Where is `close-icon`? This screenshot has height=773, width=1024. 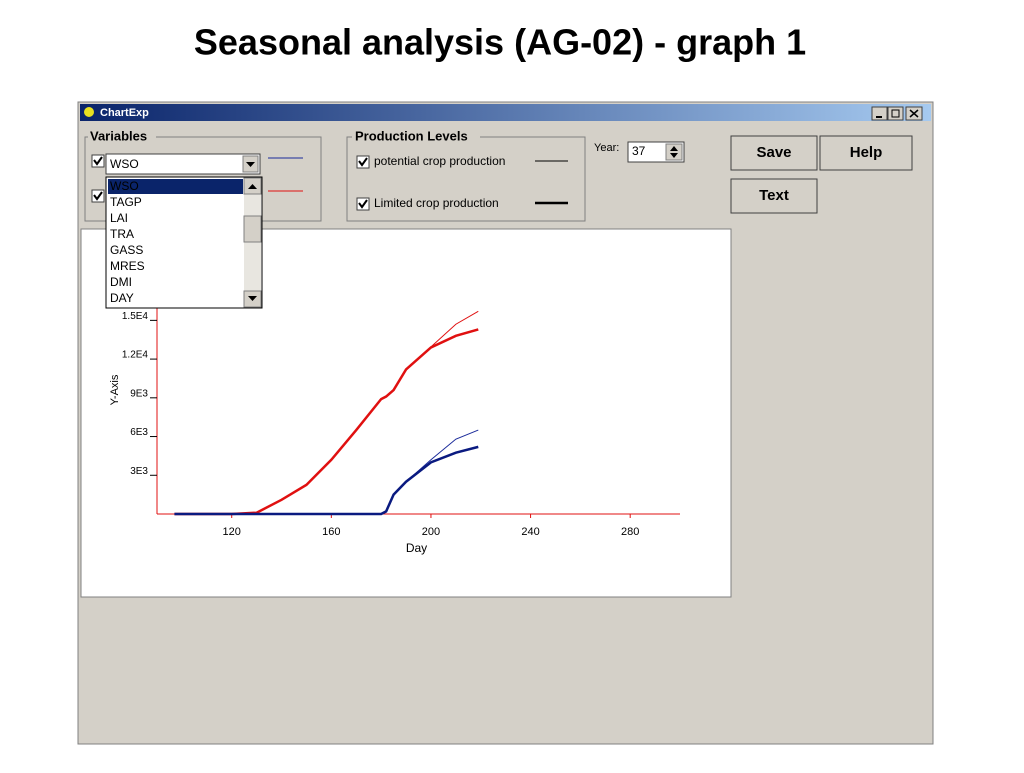 close-icon is located at coordinates (914, 113).